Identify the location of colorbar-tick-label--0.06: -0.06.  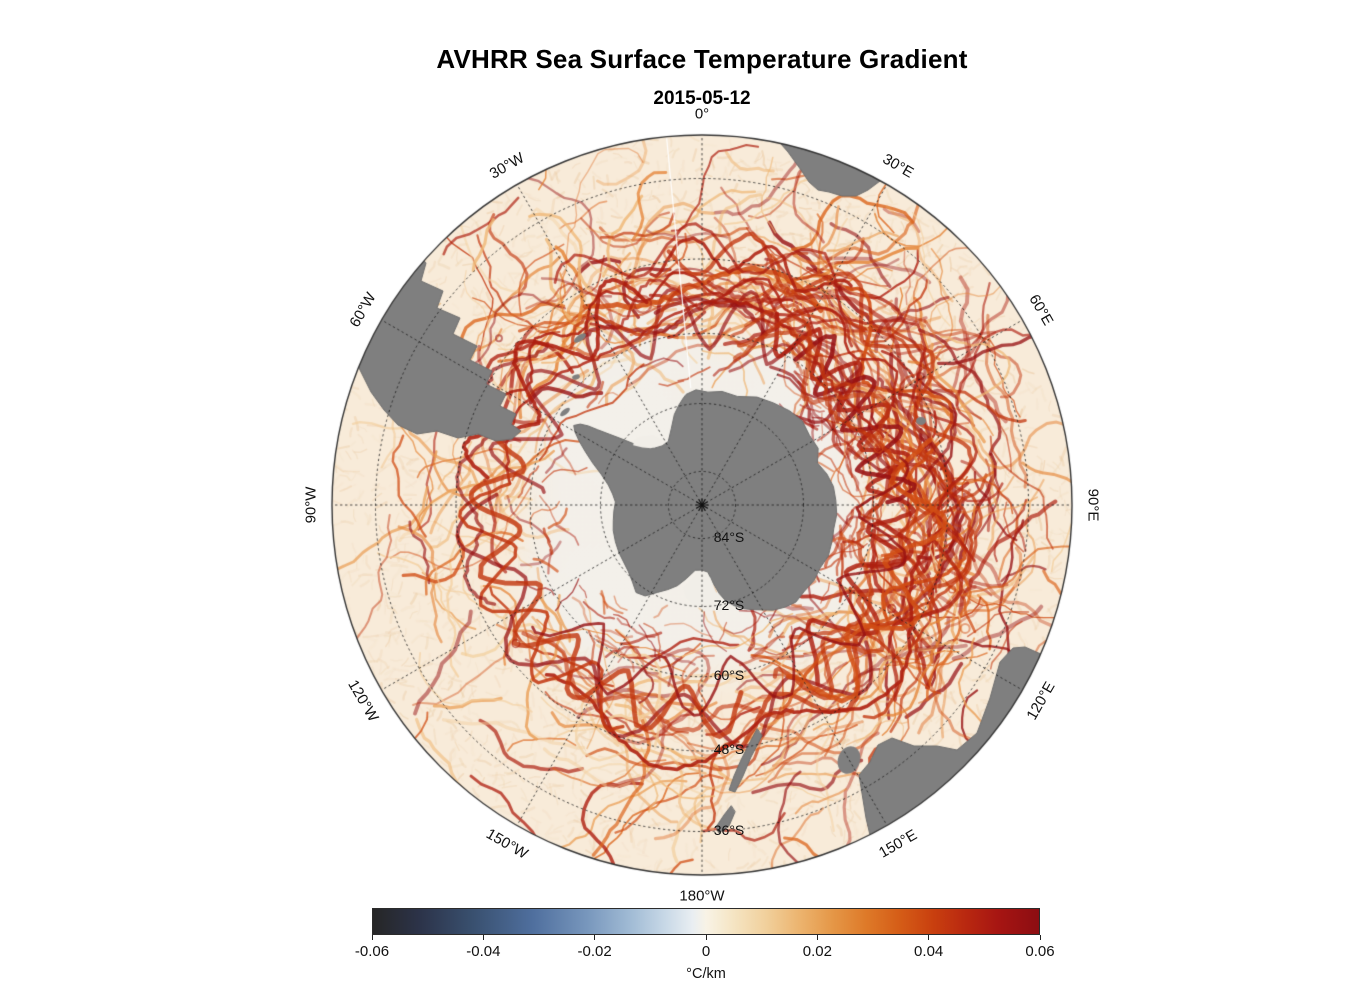
(372, 951).